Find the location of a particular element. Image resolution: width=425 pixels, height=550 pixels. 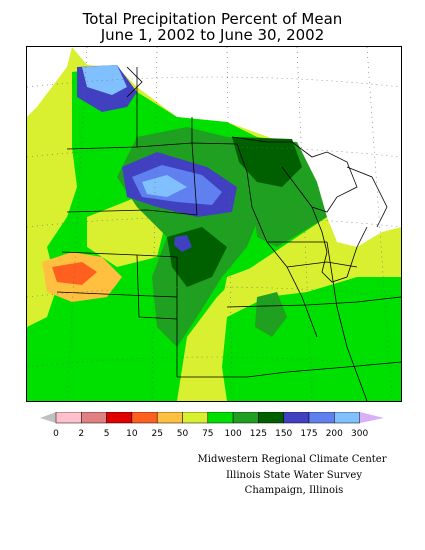

legend-swatches is located at coordinates (207, 417).